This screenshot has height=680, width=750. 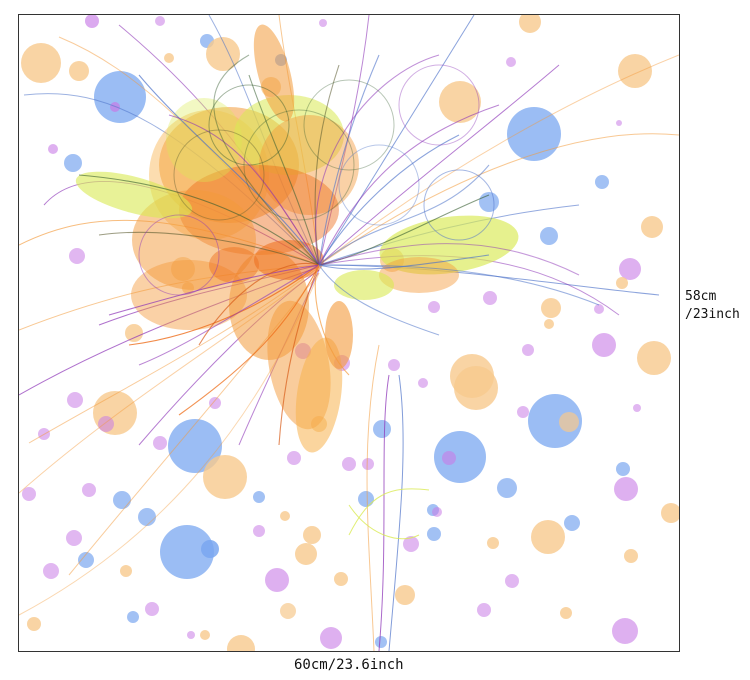 I want to click on height-imperial: /23inch, so click(x=712, y=314).